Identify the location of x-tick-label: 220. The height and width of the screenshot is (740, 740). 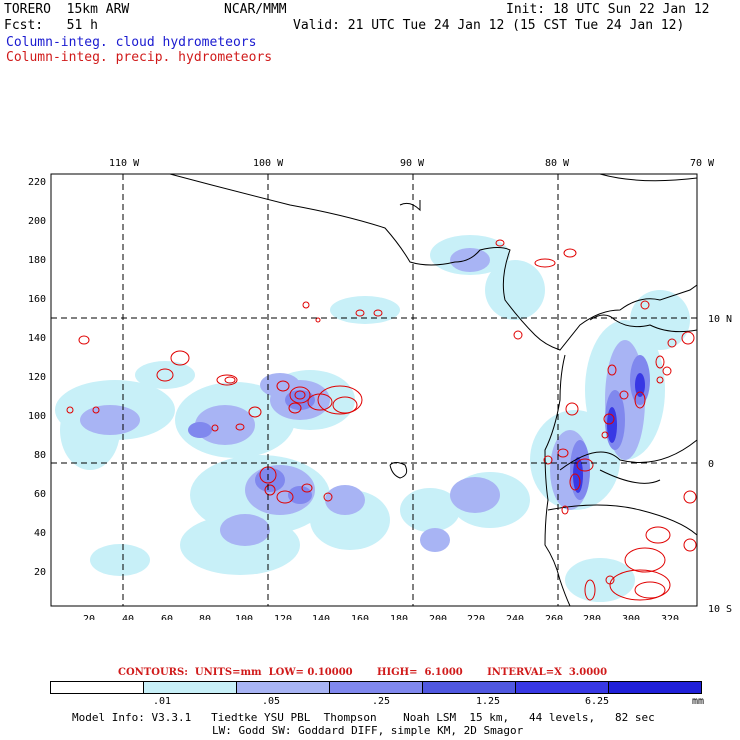
(476, 617).